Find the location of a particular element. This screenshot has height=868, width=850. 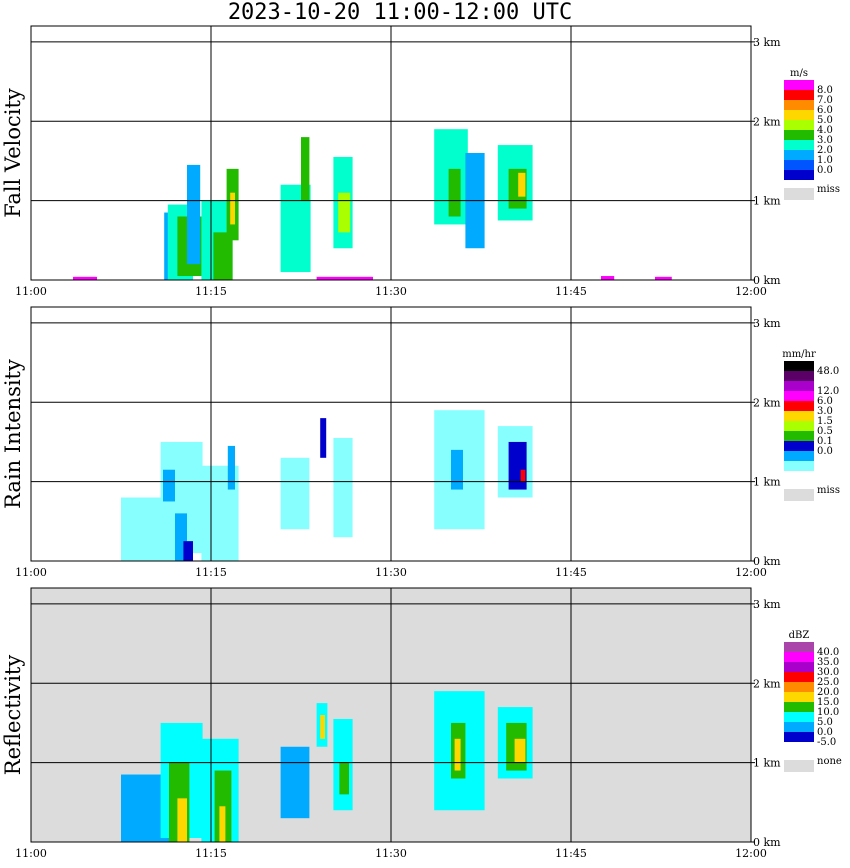

colorbar-label: 0.1 is located at coordinates (825, 441).